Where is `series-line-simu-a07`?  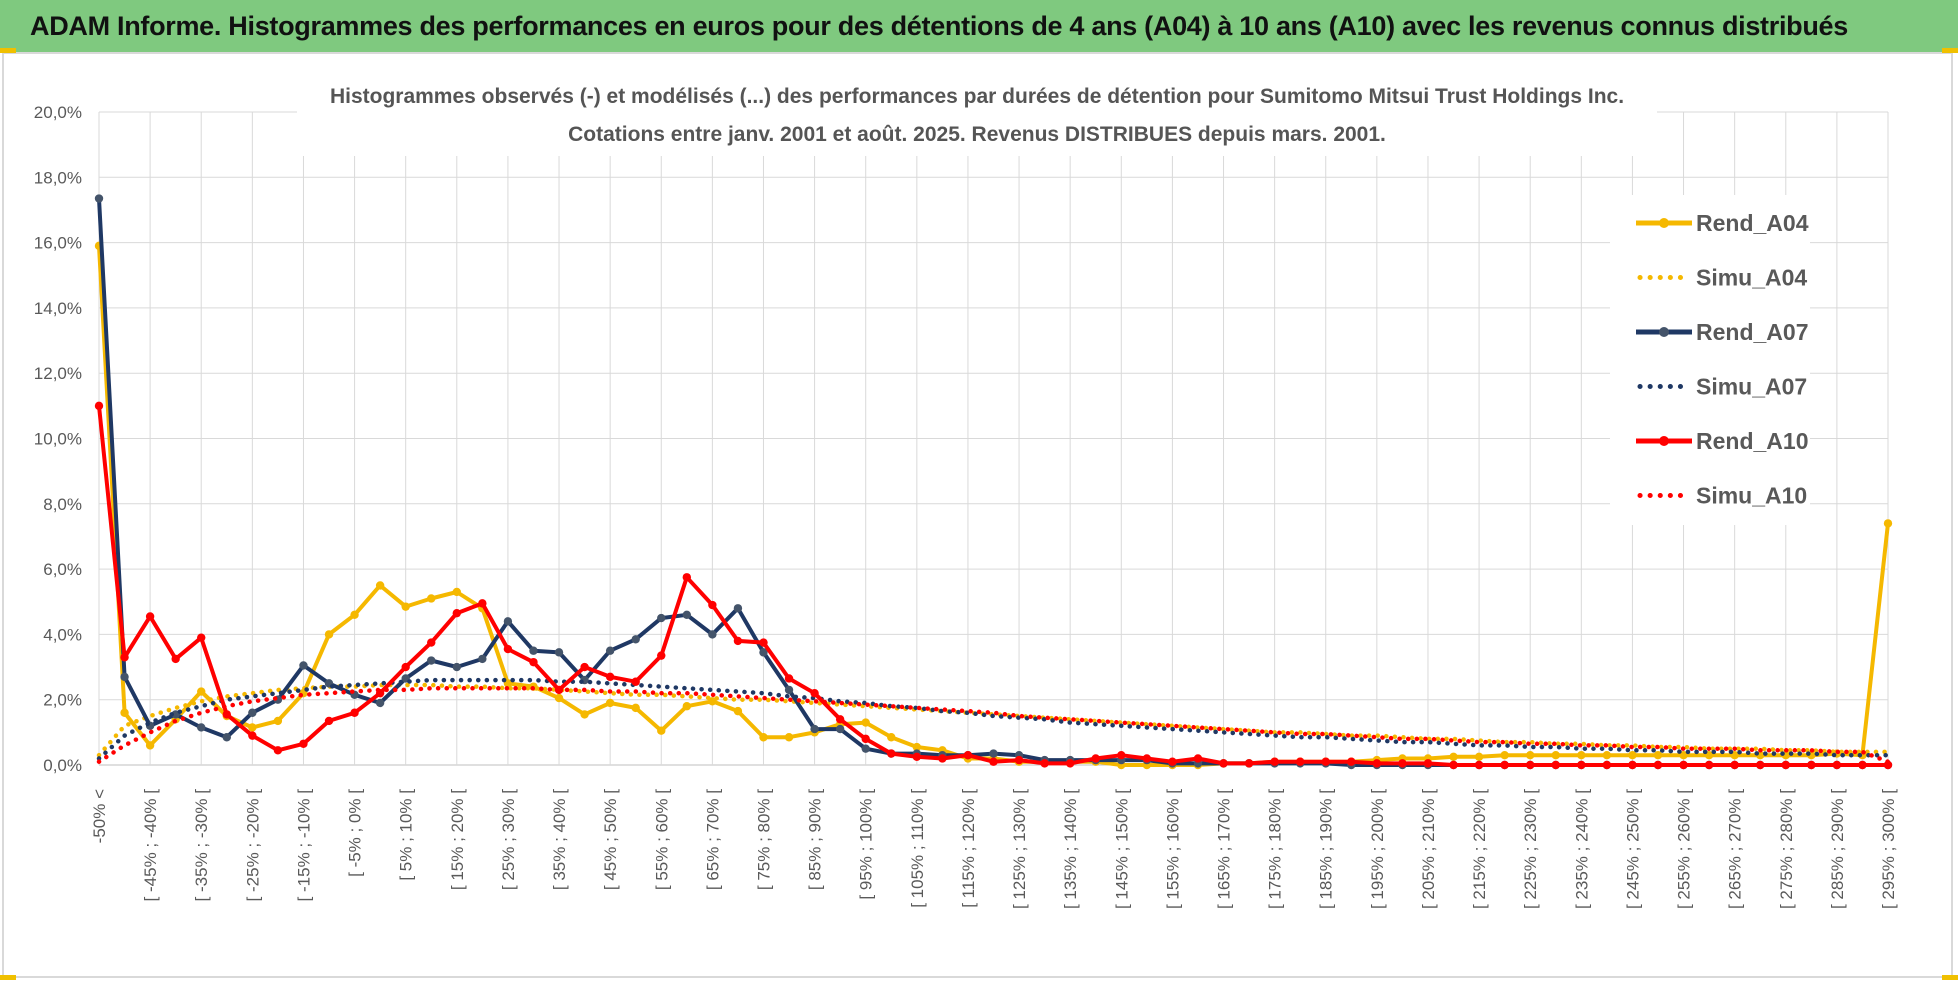
series-line-simu-a07 is located at coordinates (993, 719).